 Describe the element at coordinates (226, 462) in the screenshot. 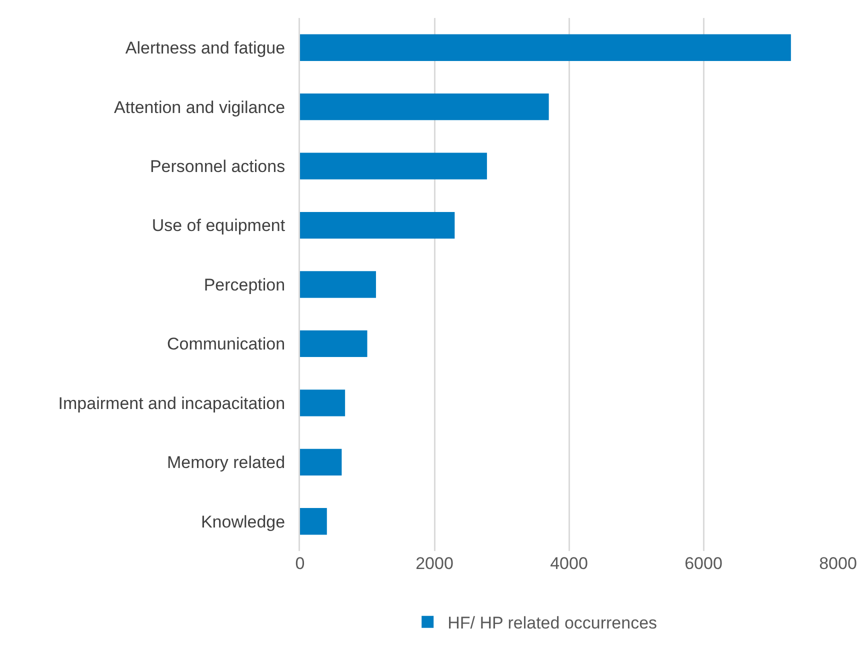

I see `y-tick-label: Memory related` at that location.